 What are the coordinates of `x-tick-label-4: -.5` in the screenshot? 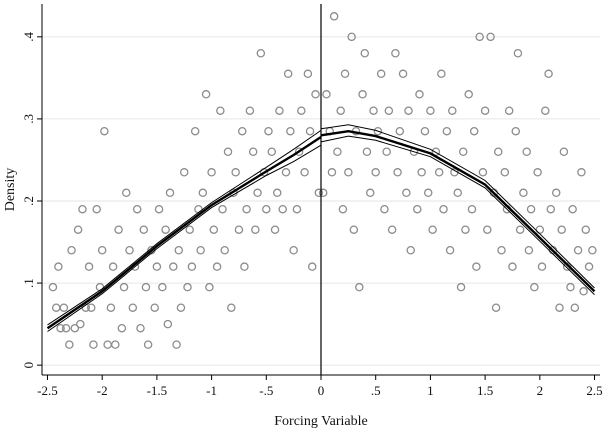 It's located at (266, 390).